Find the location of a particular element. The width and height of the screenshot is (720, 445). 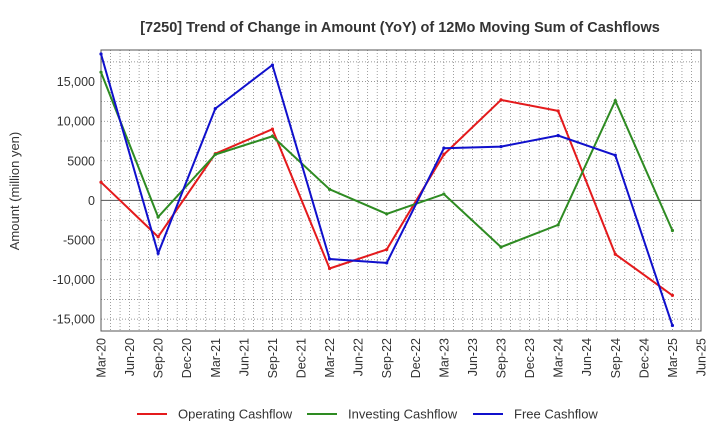

legend-label-operating-cashflow: Operating Cashflow is located at coordinates (235, 414).